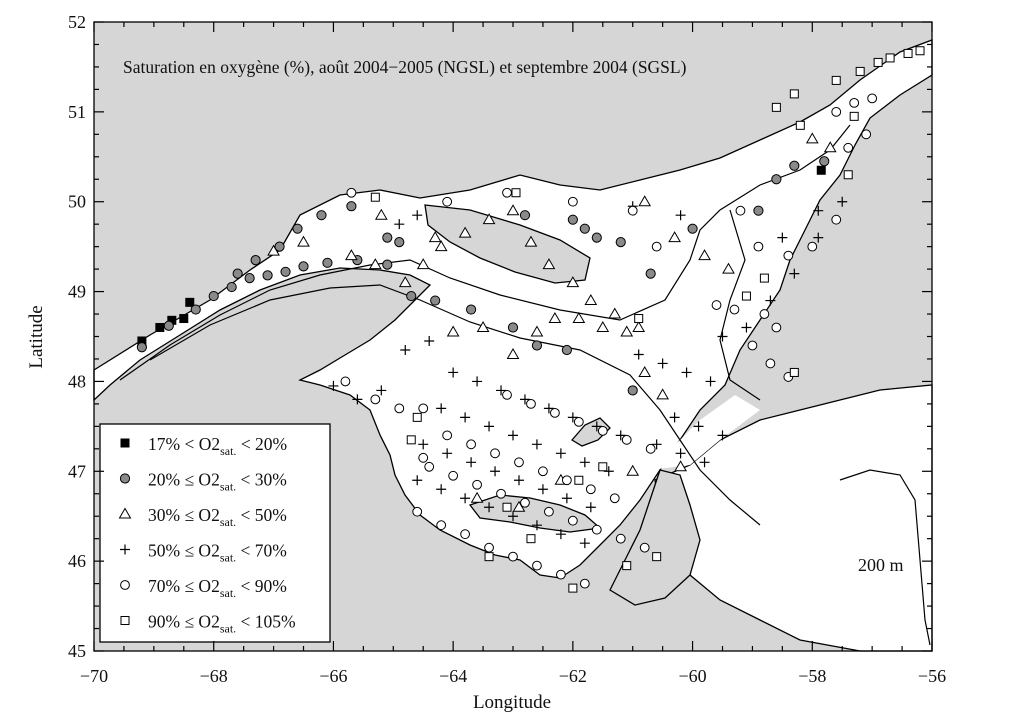 The image size is (1024, 722). What do you see at coordinates (125, 549) in the screenshot?
I see `legend-marker-plus` at bounding box center [125, 549].